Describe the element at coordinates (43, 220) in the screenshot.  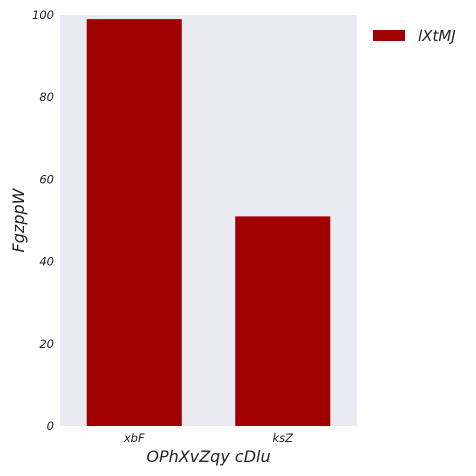
I see `y-axis-ticks: 0 20 40 60 80 100` at that location.